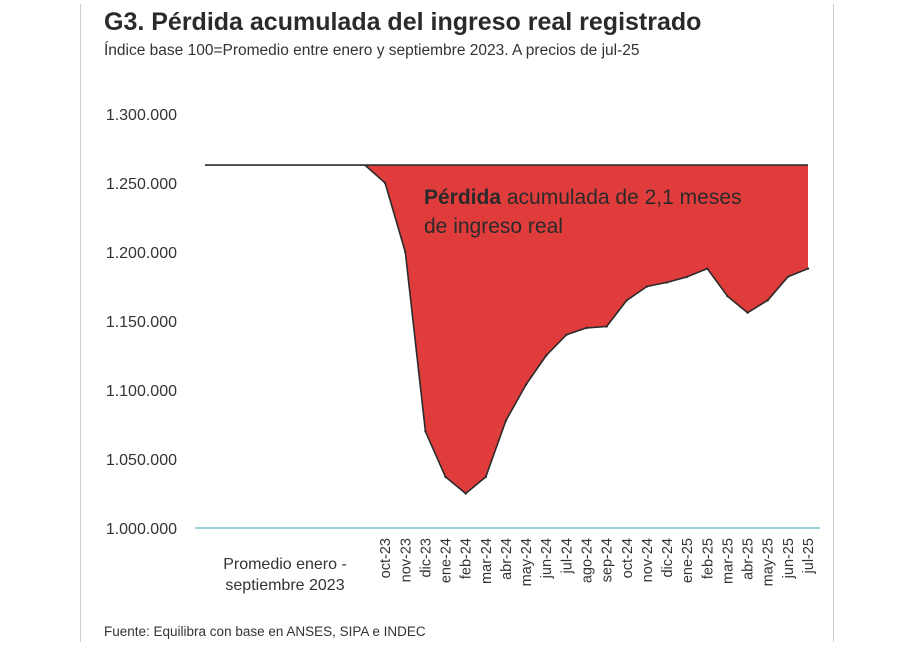 The height and width of the screenshot is (645, 915). I want to click on x-tick-label: jul-24, so click(567, 556).